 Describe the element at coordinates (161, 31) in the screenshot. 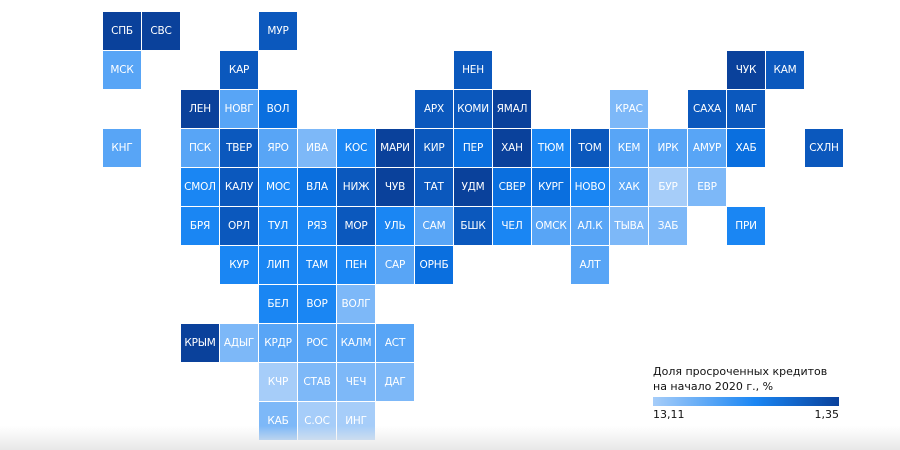

I see `region-tile: СВС` at that location.